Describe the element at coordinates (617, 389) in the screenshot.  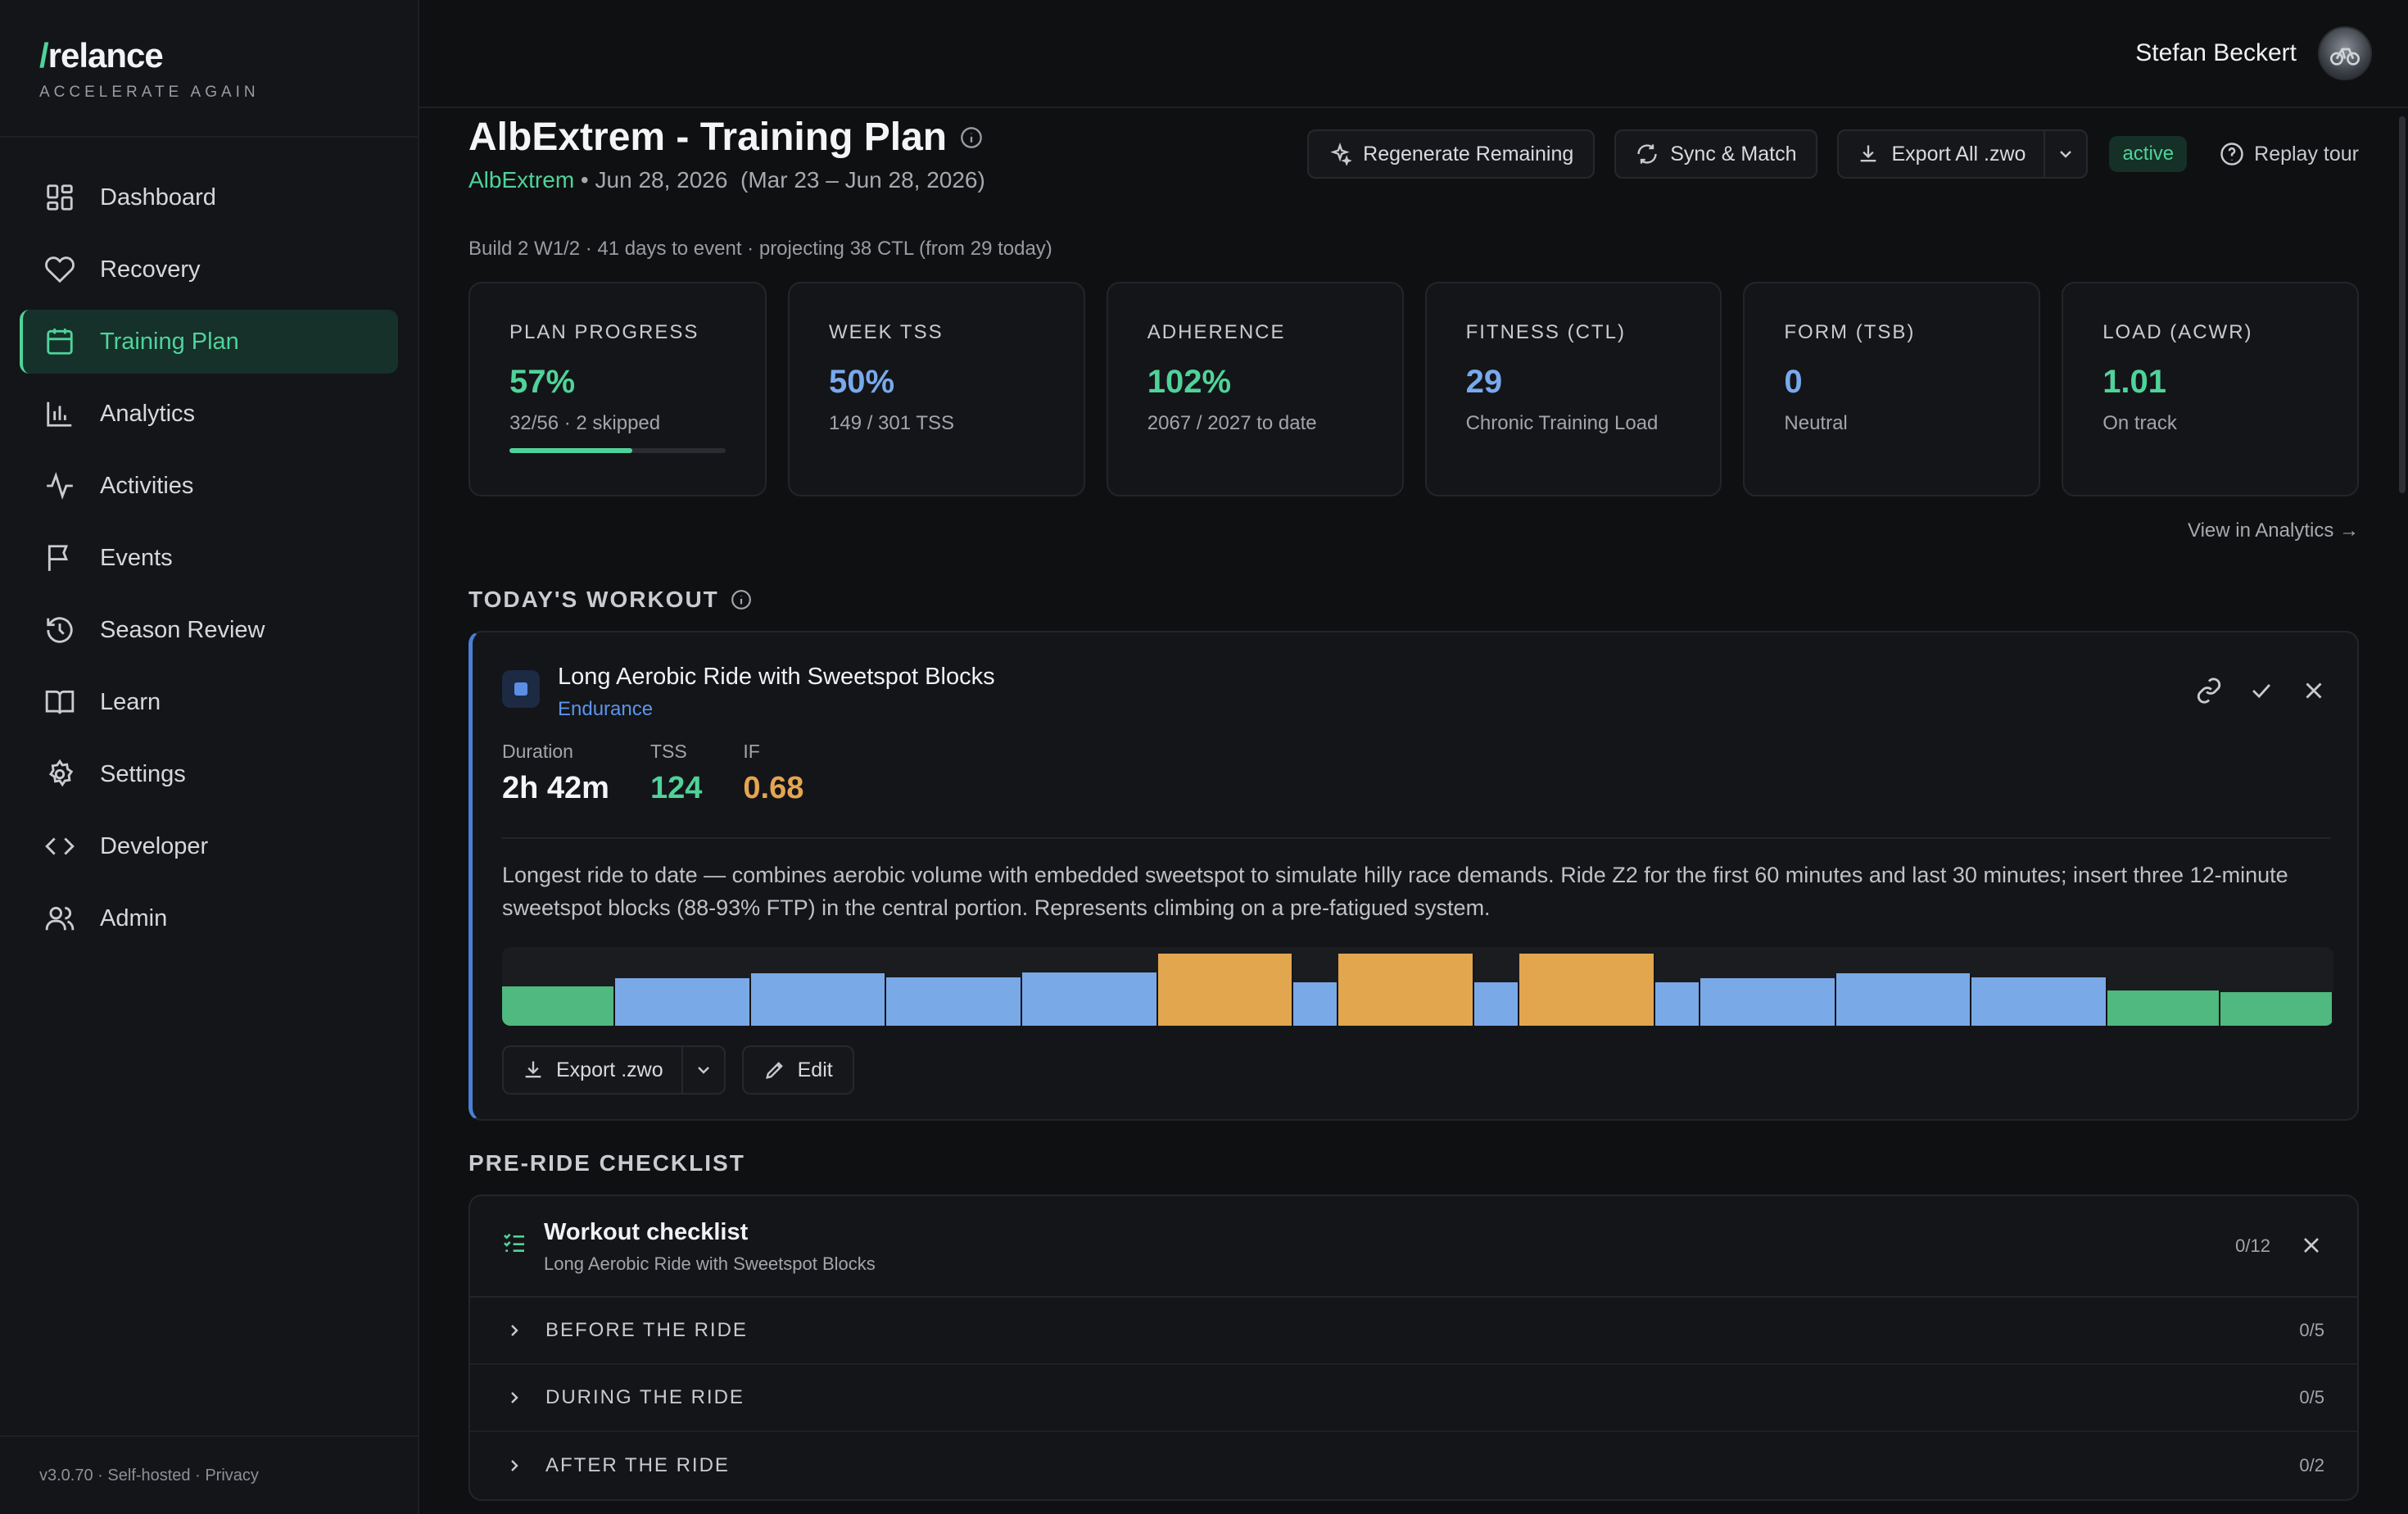
I see `stat-card-plan-progress: PLAN PROGRESS 57% 32/56 · 2 skipped` at that location.